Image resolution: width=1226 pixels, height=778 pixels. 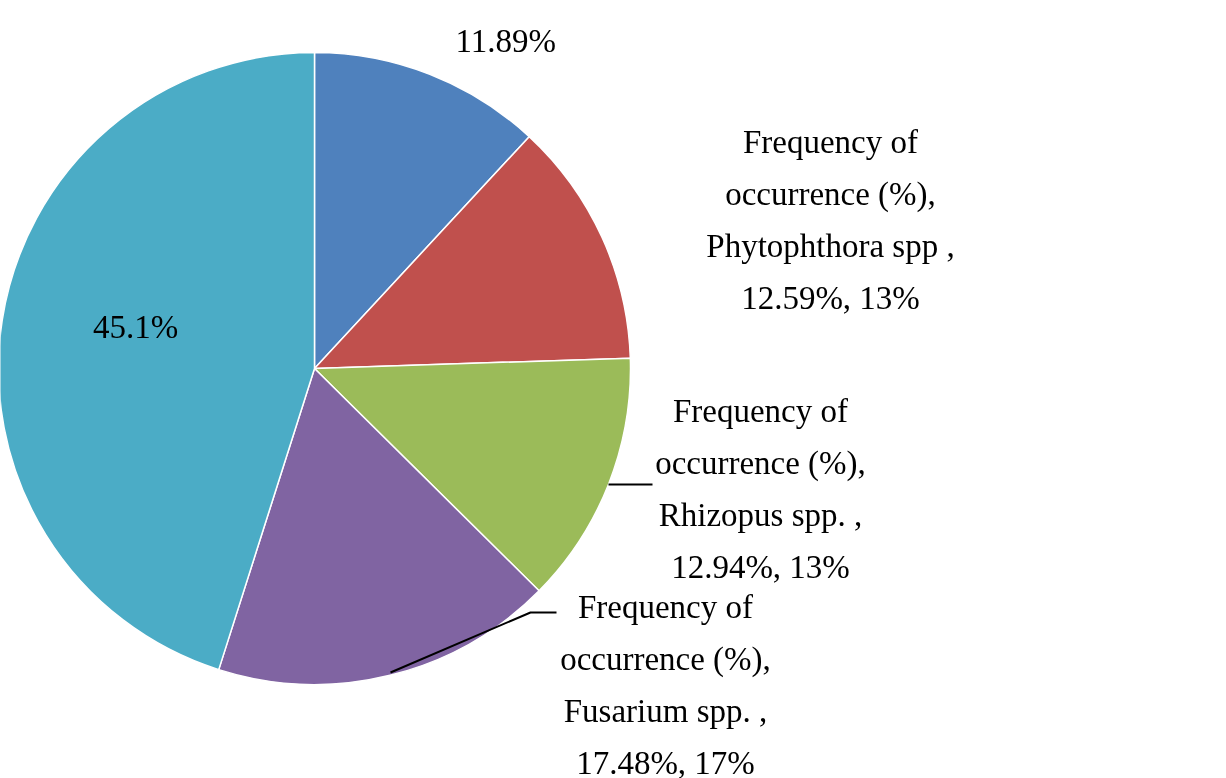 What do you see at coordinates (135, 326) in the screenshot?
I see `data-label: 45.1%` at bounding box center [135, 326].